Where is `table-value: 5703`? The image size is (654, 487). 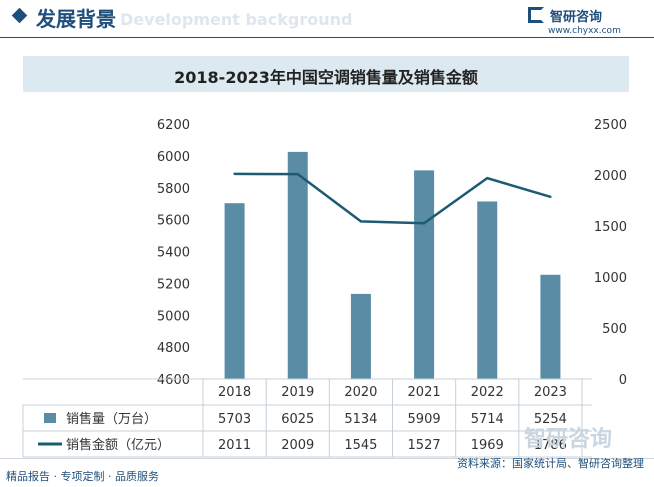 table-value: 5703 is located at coordinates (234, 419).